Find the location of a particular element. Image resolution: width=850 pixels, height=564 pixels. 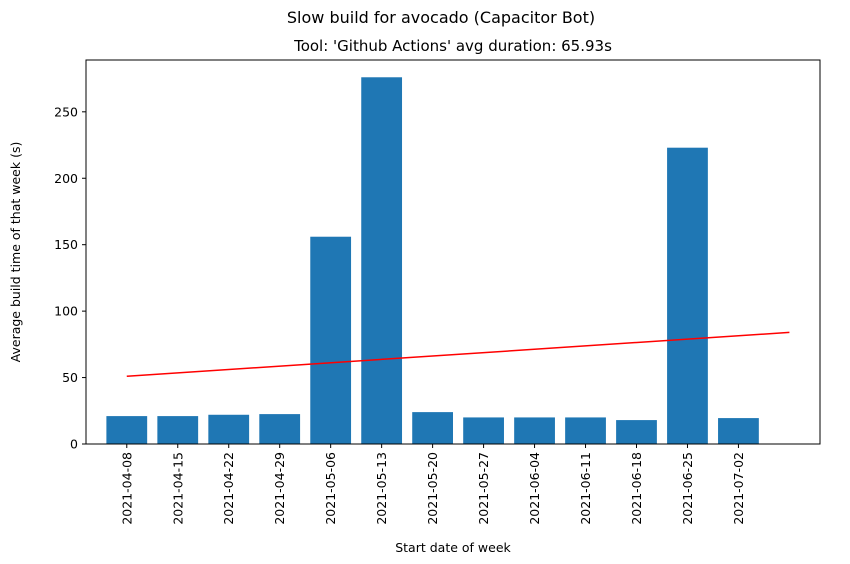

y-tick-label: 150 is located at coordinates (66, 244).